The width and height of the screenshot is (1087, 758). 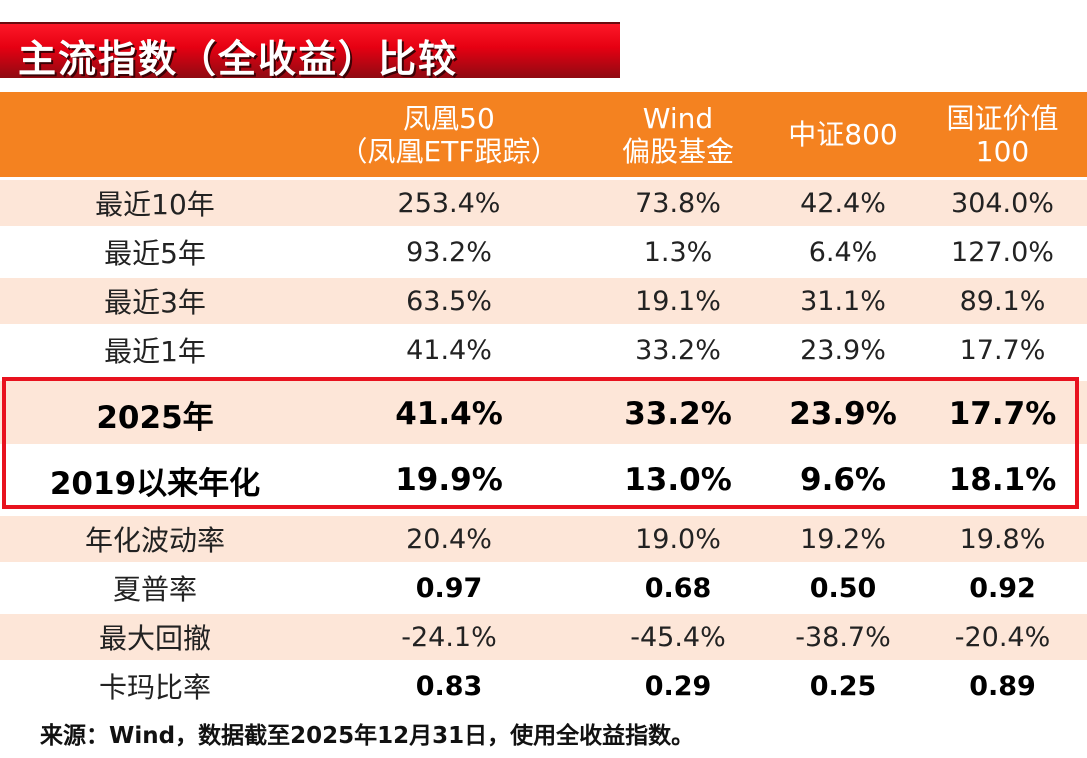 What do you see at coordinates (678, 588) in the screenshot?
I see `table-cell: 0.68` at bounding box center [678, 588].